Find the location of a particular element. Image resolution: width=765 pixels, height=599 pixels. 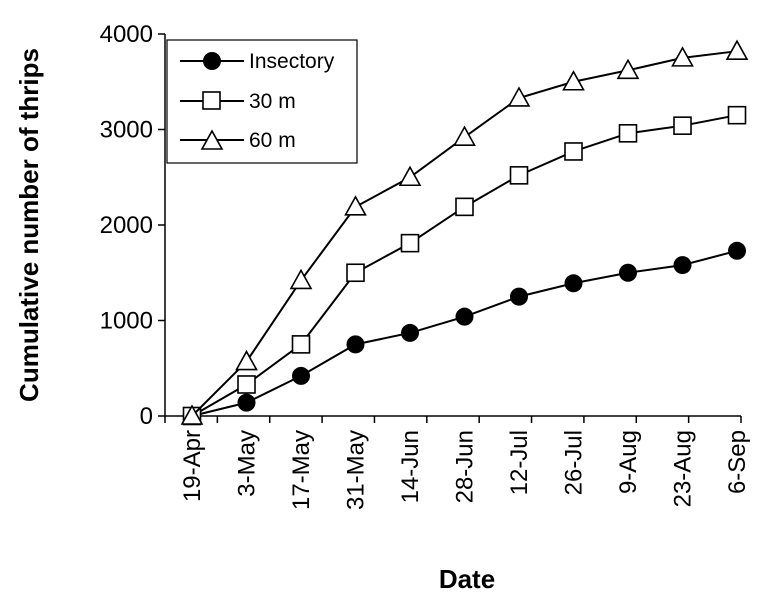

x-tick-label: 19-Apr is located at coordinates (192, 466).